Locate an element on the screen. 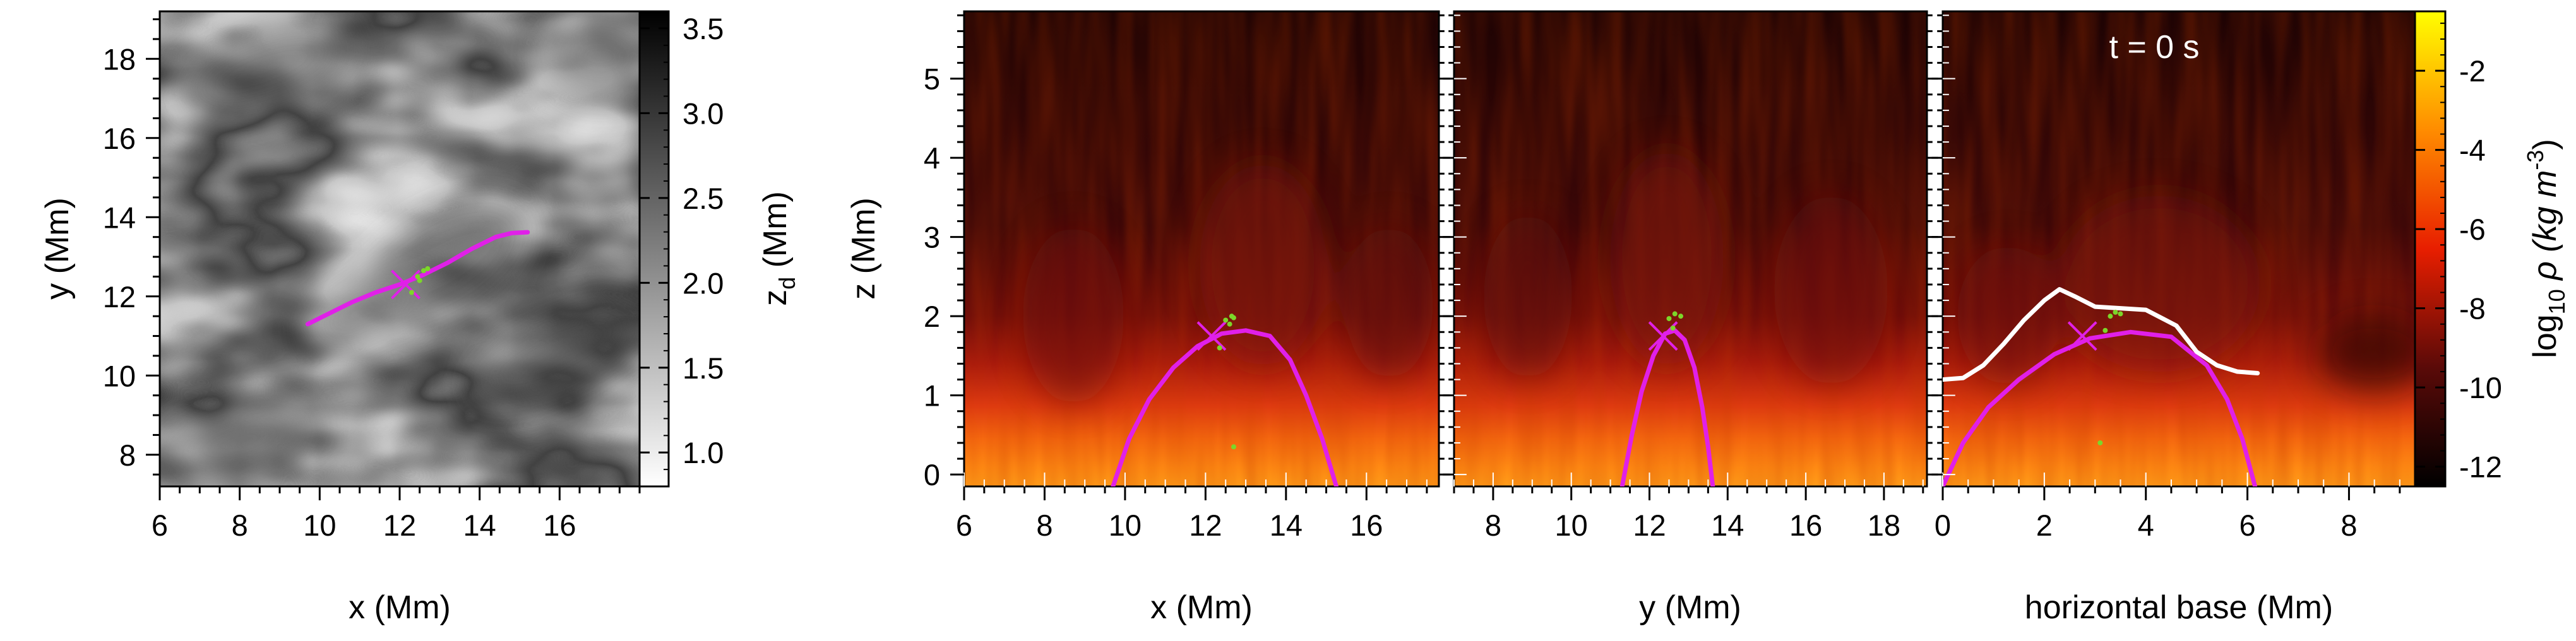 The height and width of the screenshot is (641, 2576). colorbar-tick-label: -8 is located at coordinates (2472, 309).